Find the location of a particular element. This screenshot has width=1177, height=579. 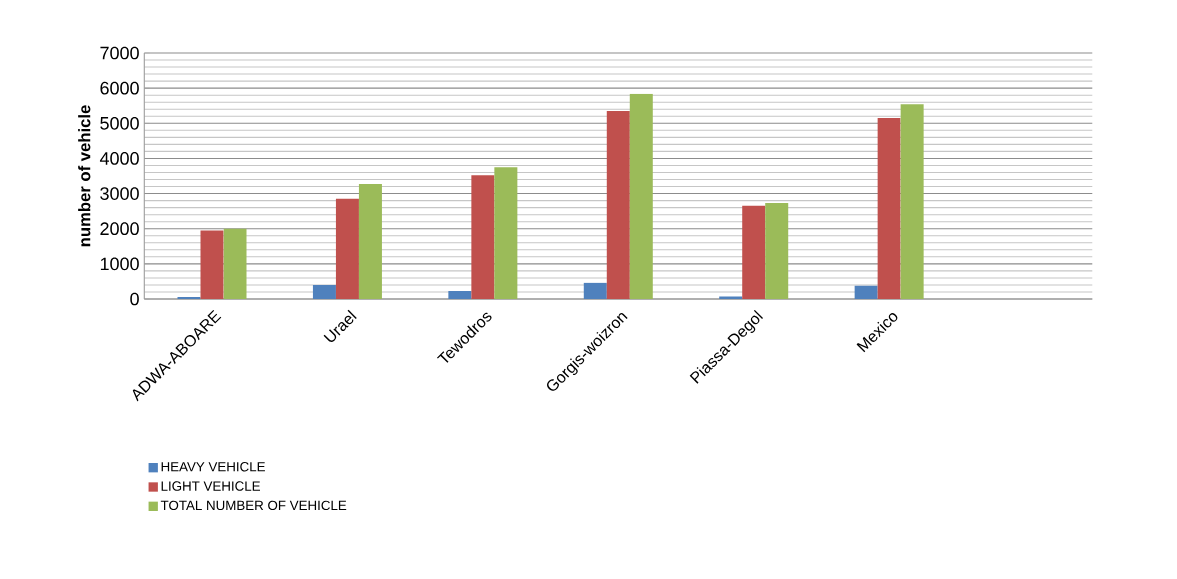

y-tick-label: 6000 is located at coordinates (119, 88).